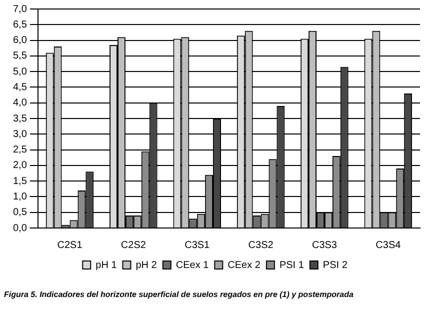 This screenshot has height=326, width=440. What do you see at coordinates (335, 265) in the screenshot?
I see `legend-label: PSI 2` at bounding box center [335, 265].